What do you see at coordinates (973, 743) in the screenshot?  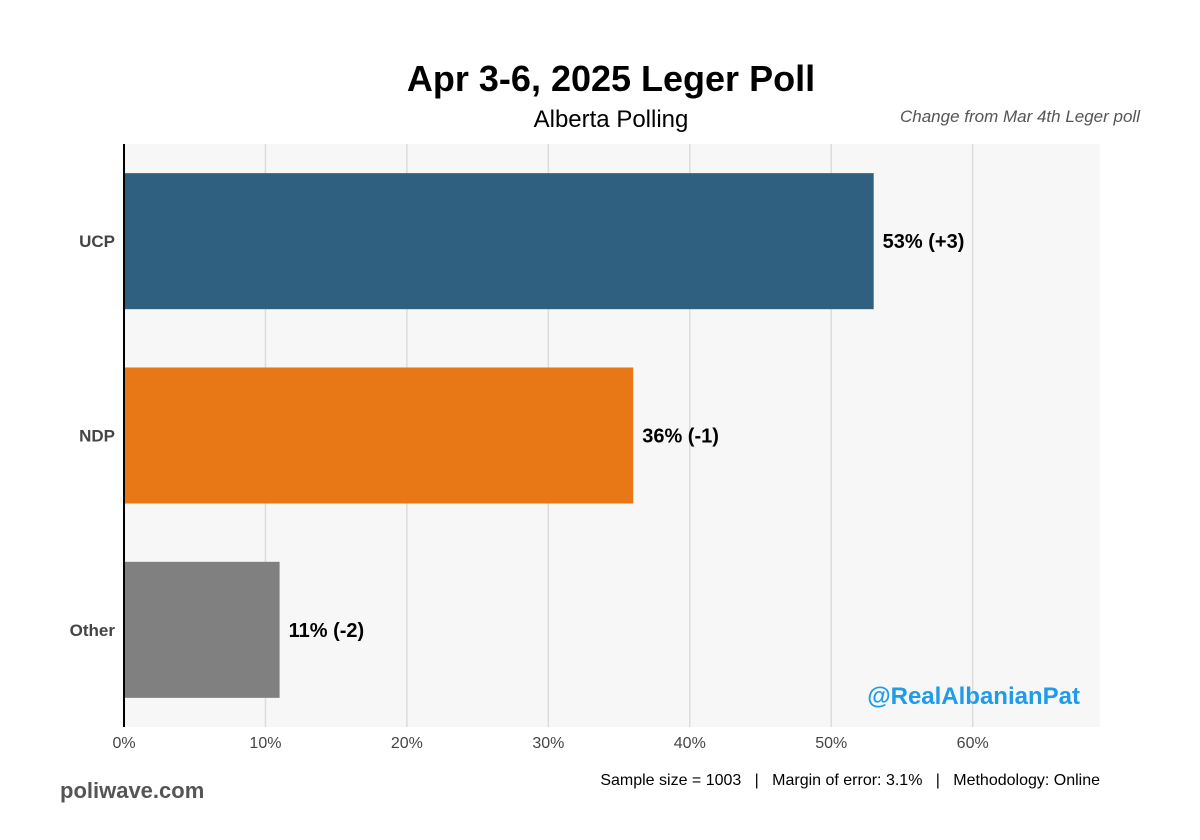 I see `x-tick-label: 60%` at bounding box center [973, 743].